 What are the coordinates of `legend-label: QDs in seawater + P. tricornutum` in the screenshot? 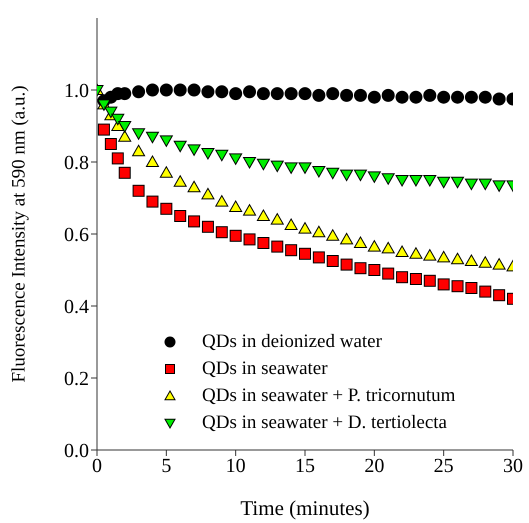 It's located at (329, 396).